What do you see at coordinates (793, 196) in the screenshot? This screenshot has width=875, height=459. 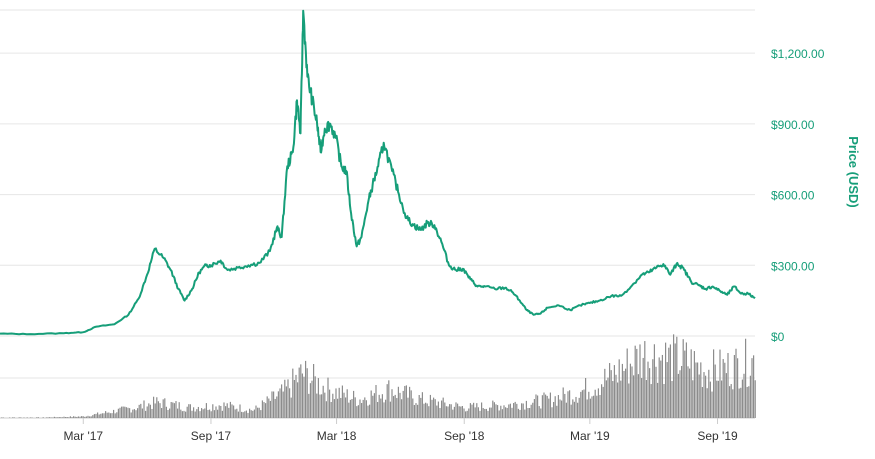 I see `y-tick-label: $600.00` at bounding box center [793, 196].